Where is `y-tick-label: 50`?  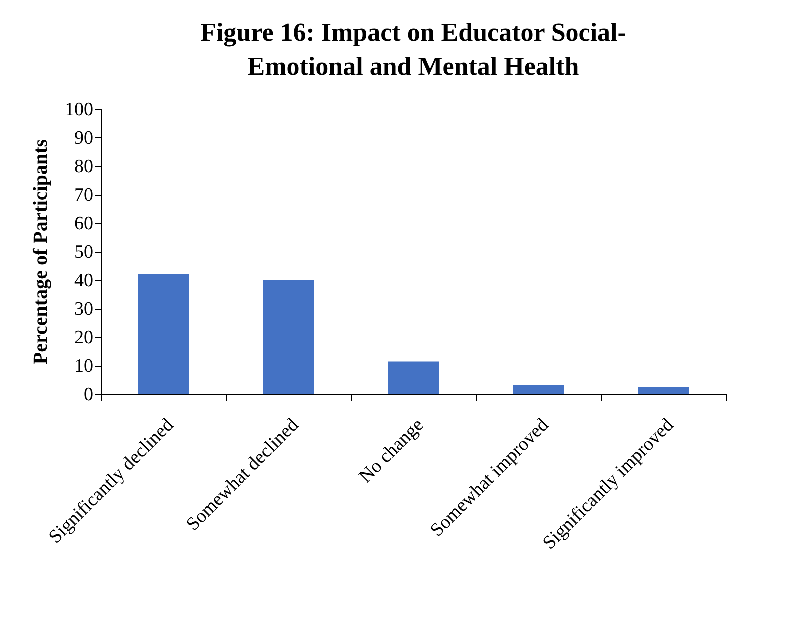 y-tick-label: 50 is located at coordinates (84, 252).